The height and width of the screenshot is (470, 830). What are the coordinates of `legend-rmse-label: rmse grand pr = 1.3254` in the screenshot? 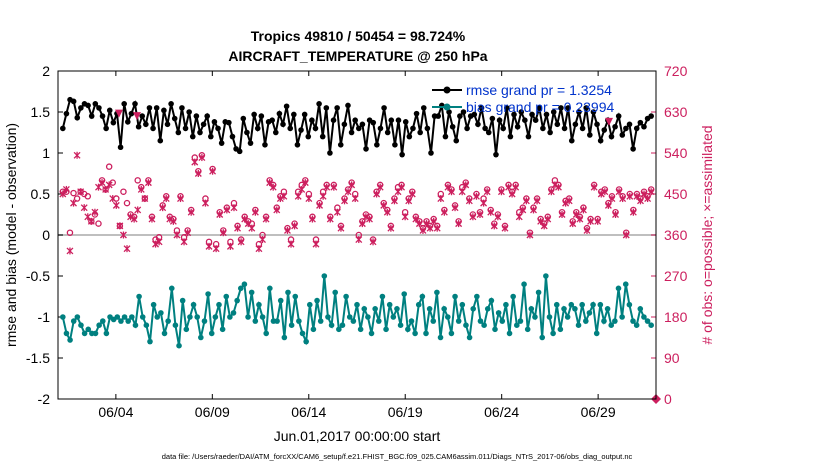 It's located at (539, 90).